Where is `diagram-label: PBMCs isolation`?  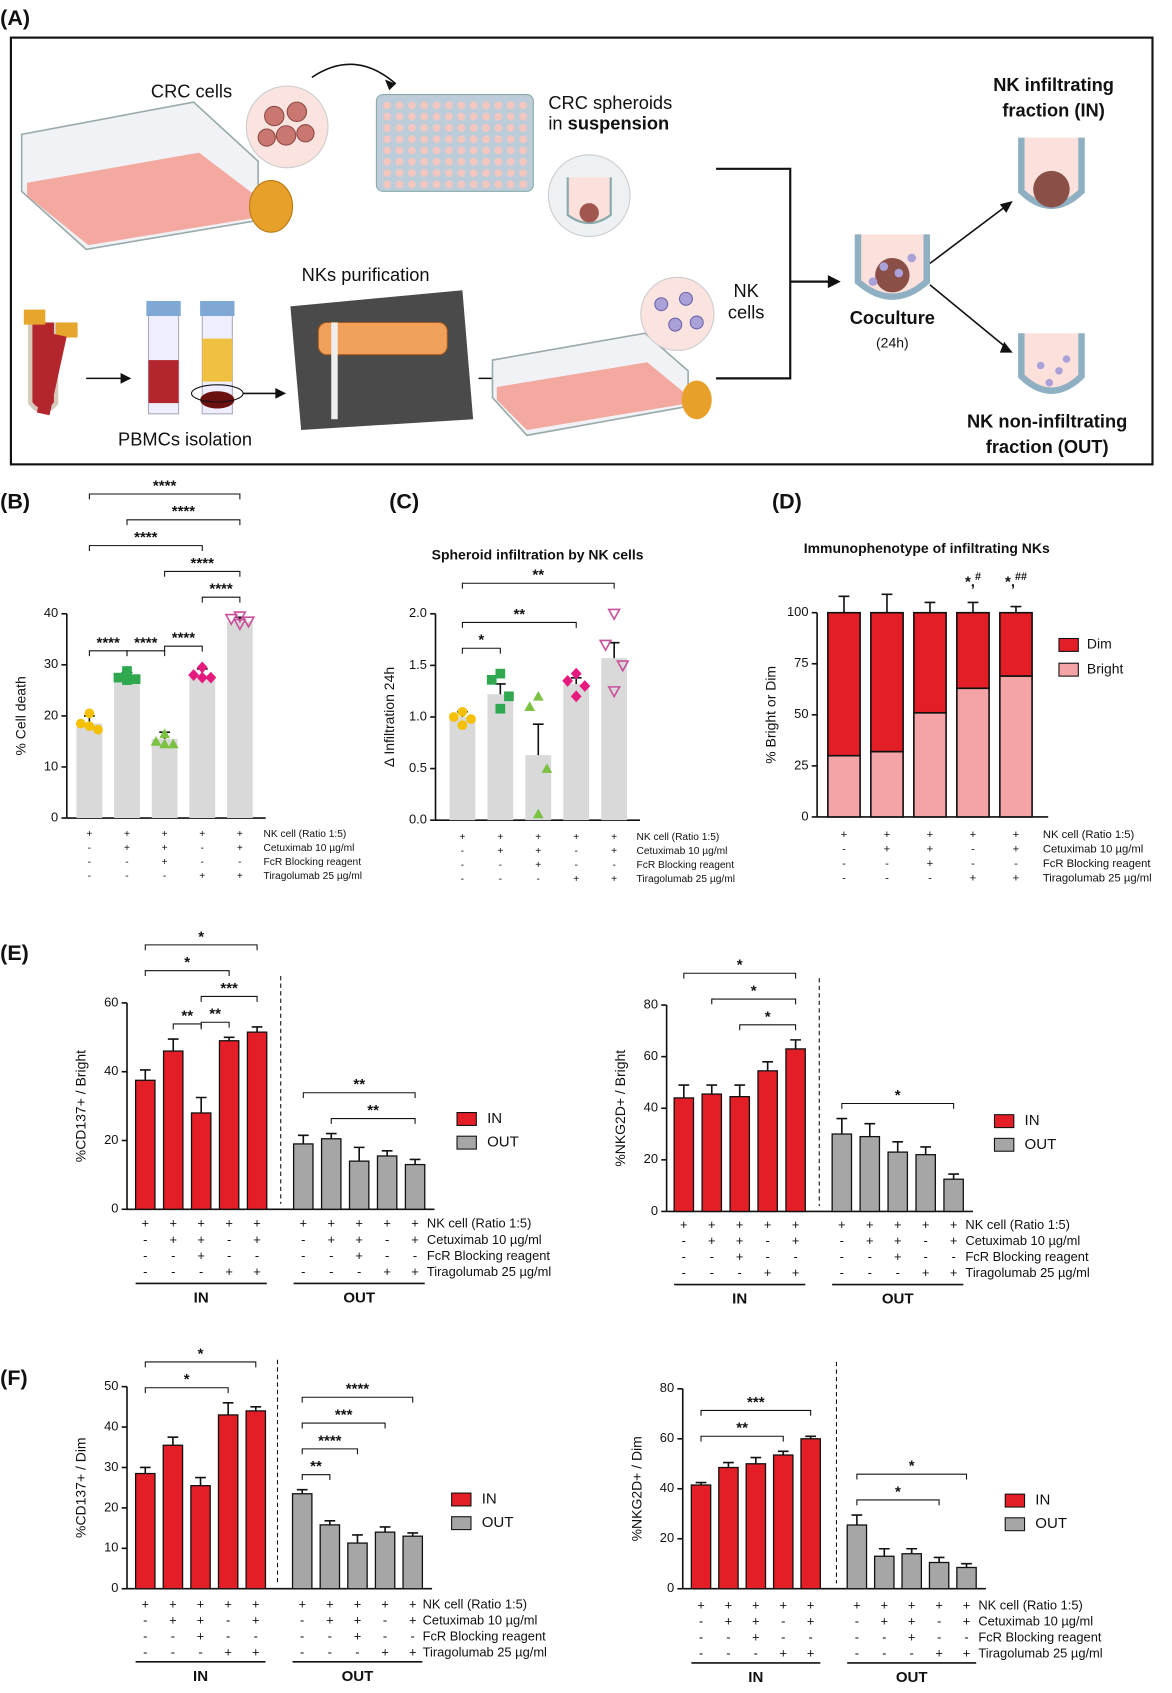
diagram-label: PBMCs isolation is located at coordinates (185, 439).